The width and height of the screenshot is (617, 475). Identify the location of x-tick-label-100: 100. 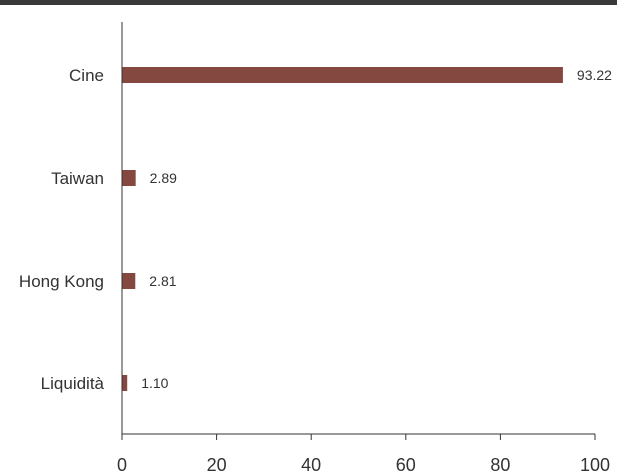
(595, 465).